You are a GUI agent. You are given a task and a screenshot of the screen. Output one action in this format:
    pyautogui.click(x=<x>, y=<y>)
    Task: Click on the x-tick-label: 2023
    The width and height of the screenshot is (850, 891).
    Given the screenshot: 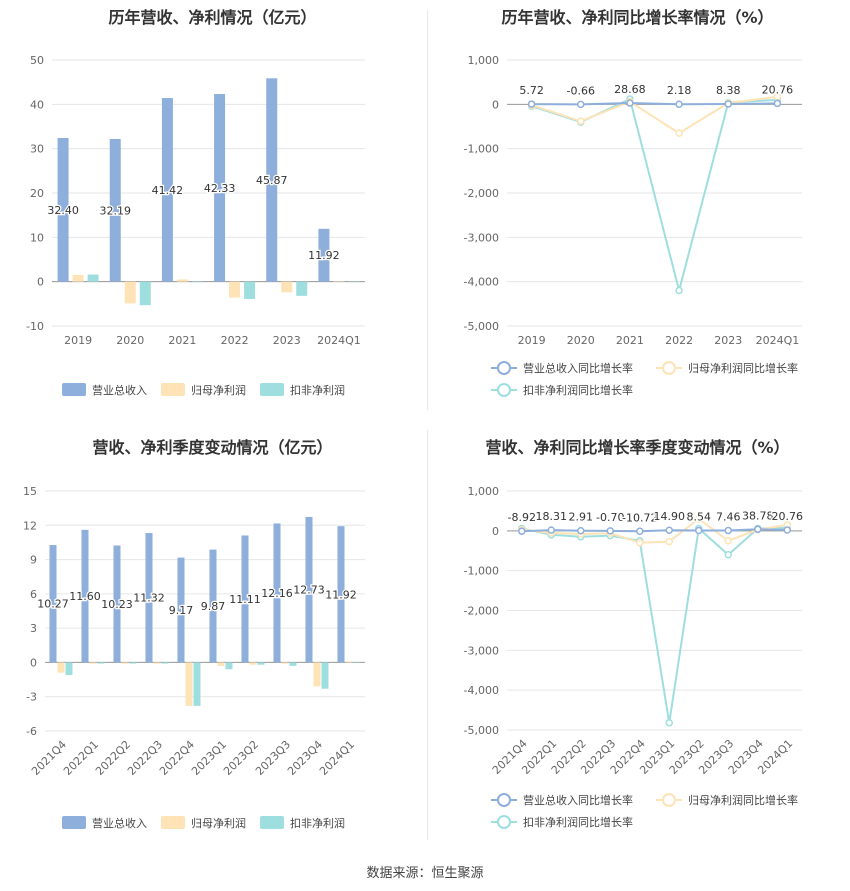 What is the action you would take?
    pyautogui.click(x=287, y=340)
    